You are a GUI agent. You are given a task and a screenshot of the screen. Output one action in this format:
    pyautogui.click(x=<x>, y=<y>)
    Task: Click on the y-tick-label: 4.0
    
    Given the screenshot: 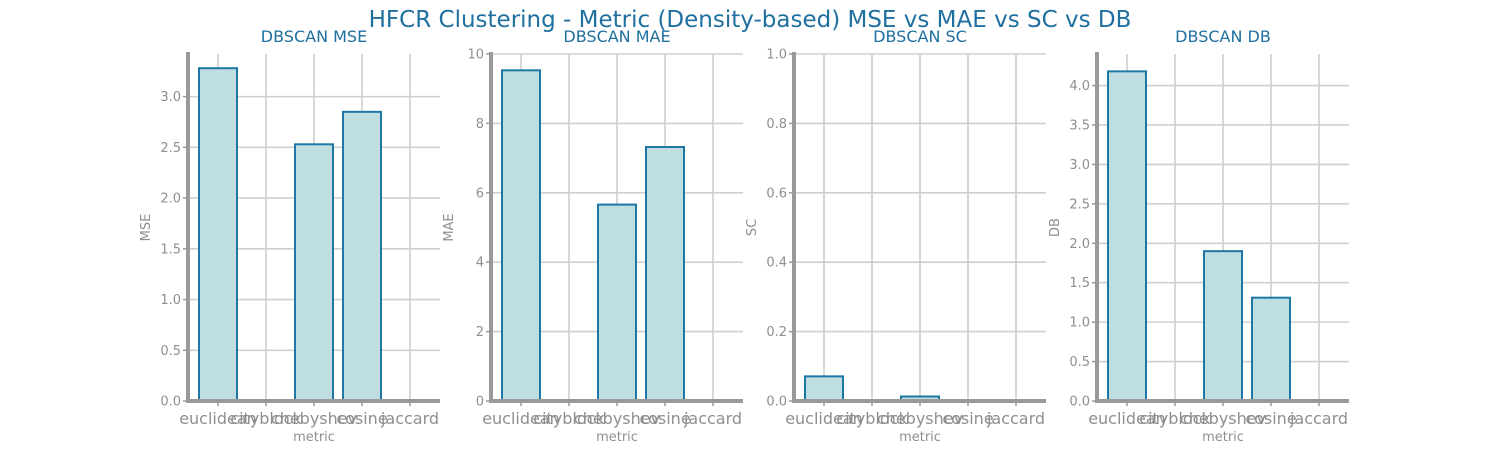 What is the action you would take?
    pyautogui.click(x=1079, y=86)
    